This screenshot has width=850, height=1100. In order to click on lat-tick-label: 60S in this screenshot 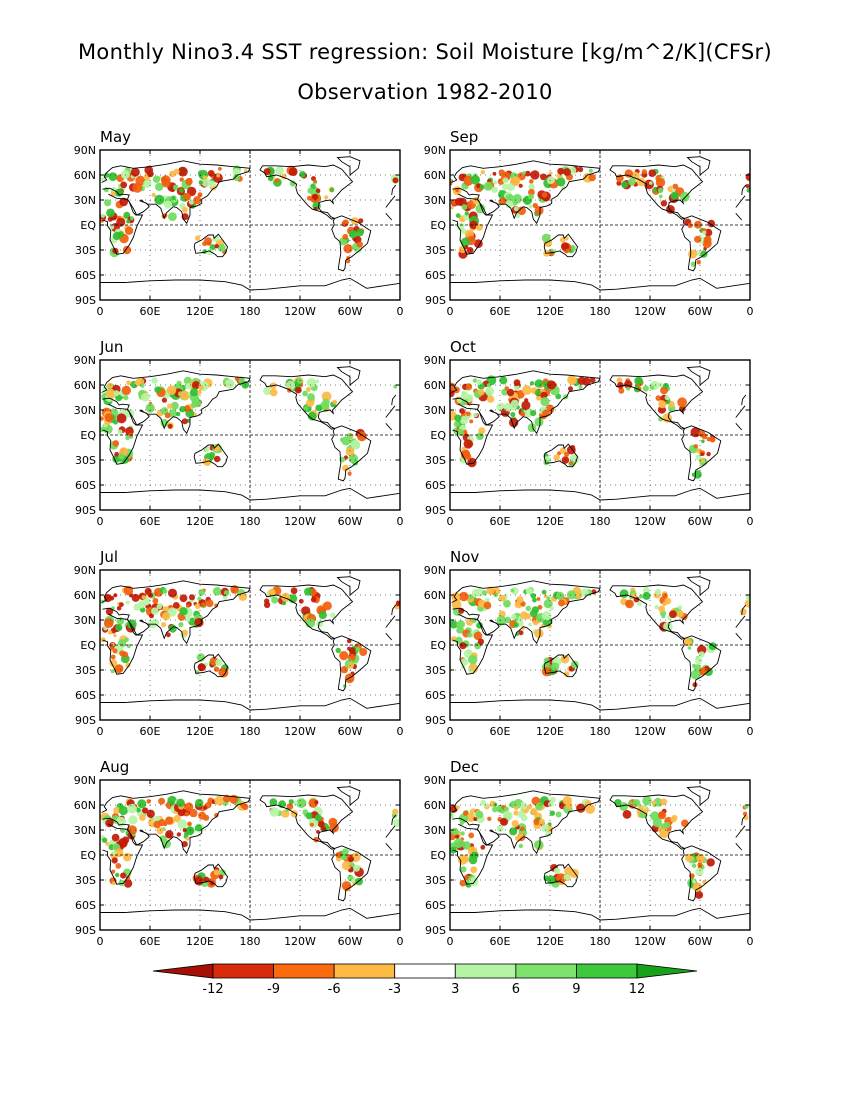, I will do `click(435, 275)`.